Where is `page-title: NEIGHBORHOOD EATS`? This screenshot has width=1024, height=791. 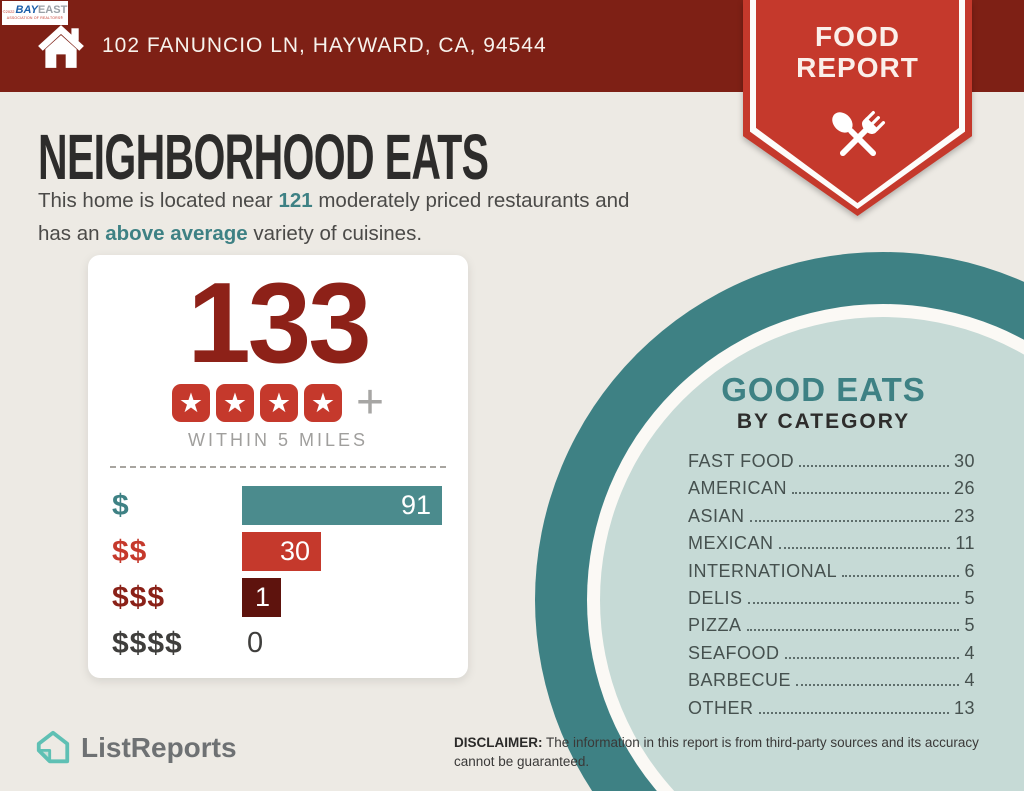
page-title: NEIGHBORHOOD EATS is located at coordinates (263, 157).